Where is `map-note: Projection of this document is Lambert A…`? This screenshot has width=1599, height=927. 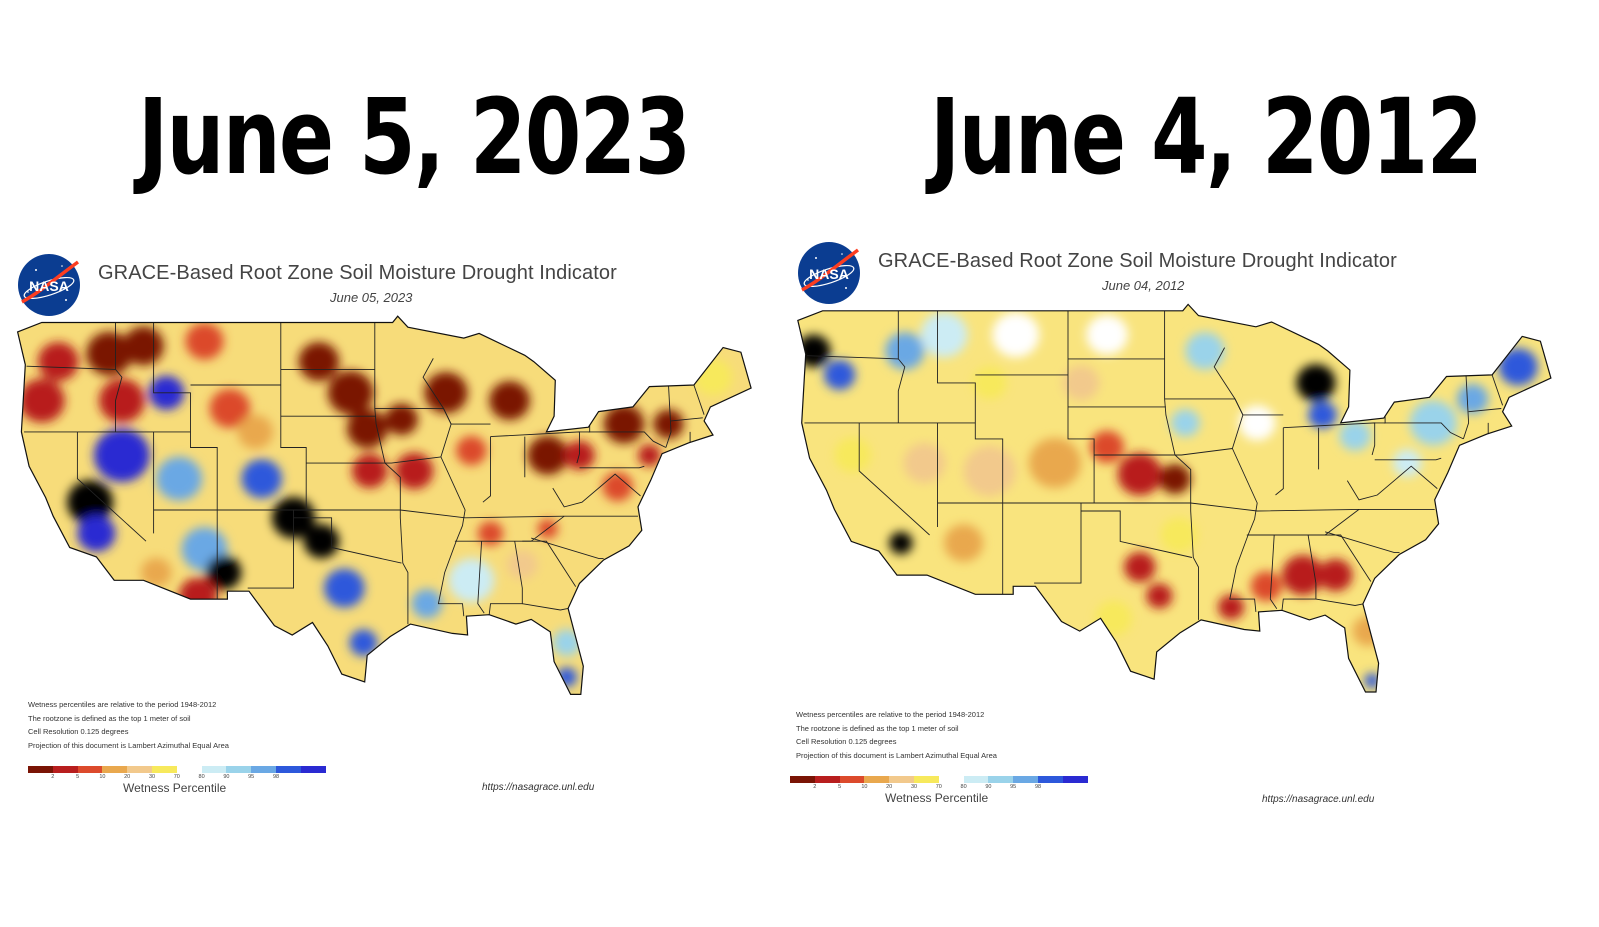 map-note: Projection of this document is Lambert A… is located at coordinates (896, 755).